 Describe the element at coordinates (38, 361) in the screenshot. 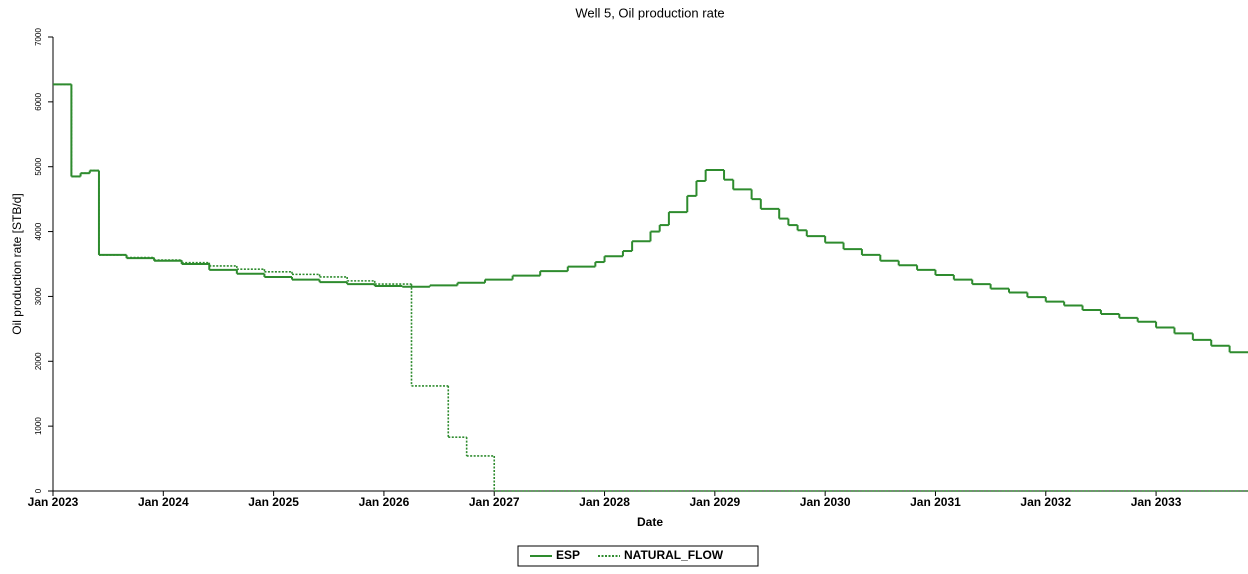

I see `y-tick-label: 2000` at that location.